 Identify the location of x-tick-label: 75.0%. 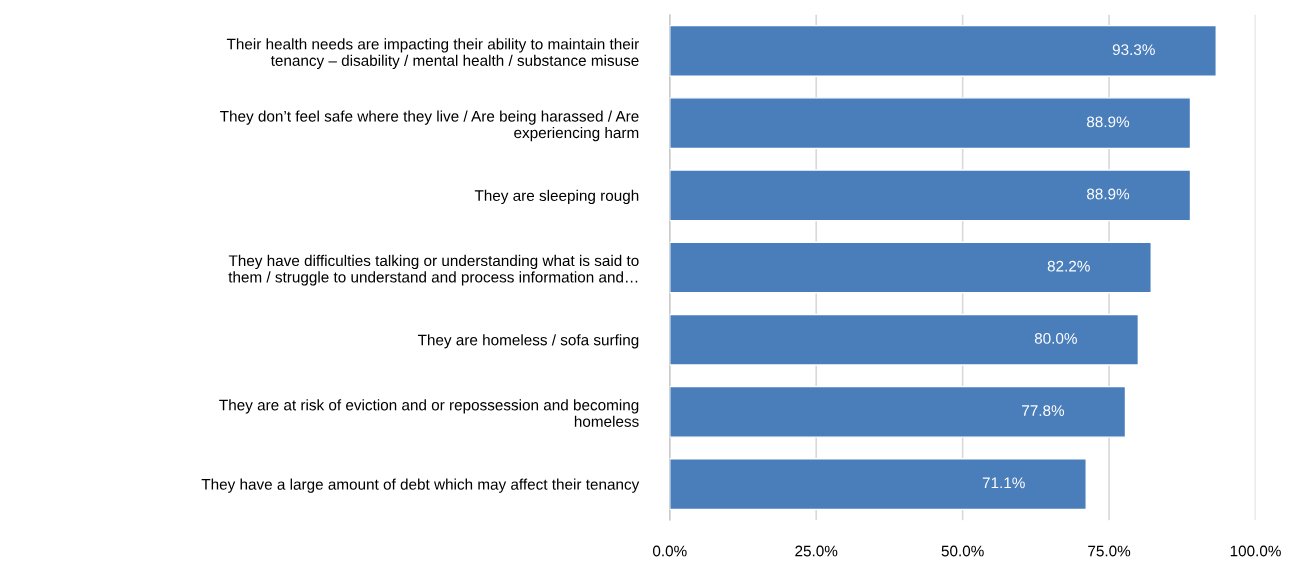
(1109, 551).